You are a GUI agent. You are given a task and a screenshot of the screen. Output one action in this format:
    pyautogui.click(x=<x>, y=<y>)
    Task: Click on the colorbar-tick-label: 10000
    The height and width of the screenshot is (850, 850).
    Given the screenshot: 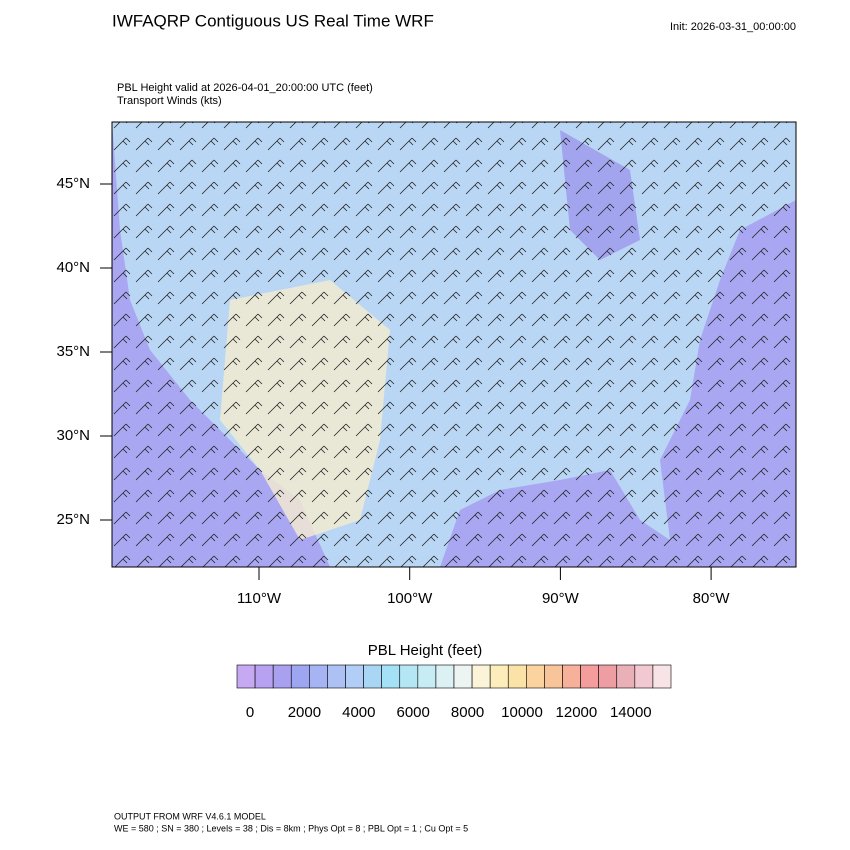 What is the action you would take?
    pyautogui.click(x=522, y=712)
    